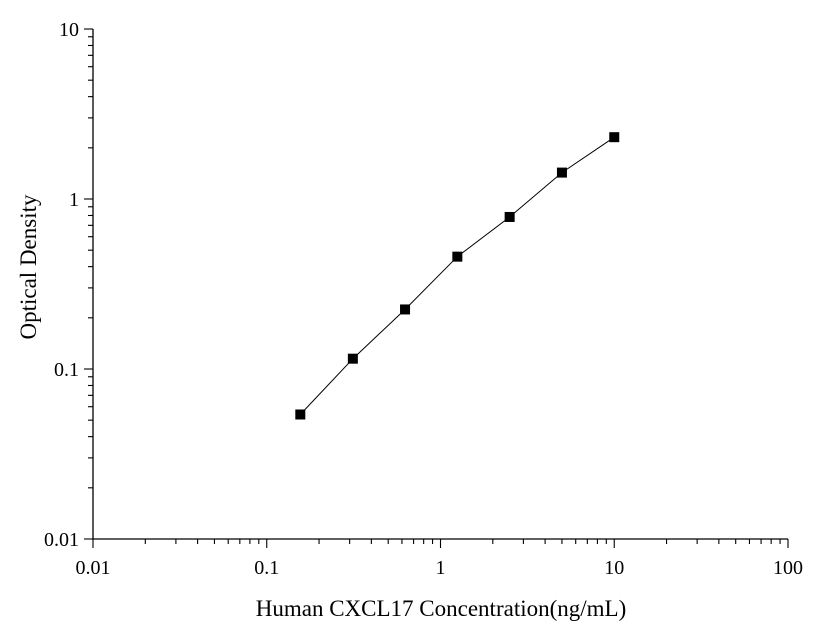  I want to click on x-tick-label: 0.01, so click(93, 568).